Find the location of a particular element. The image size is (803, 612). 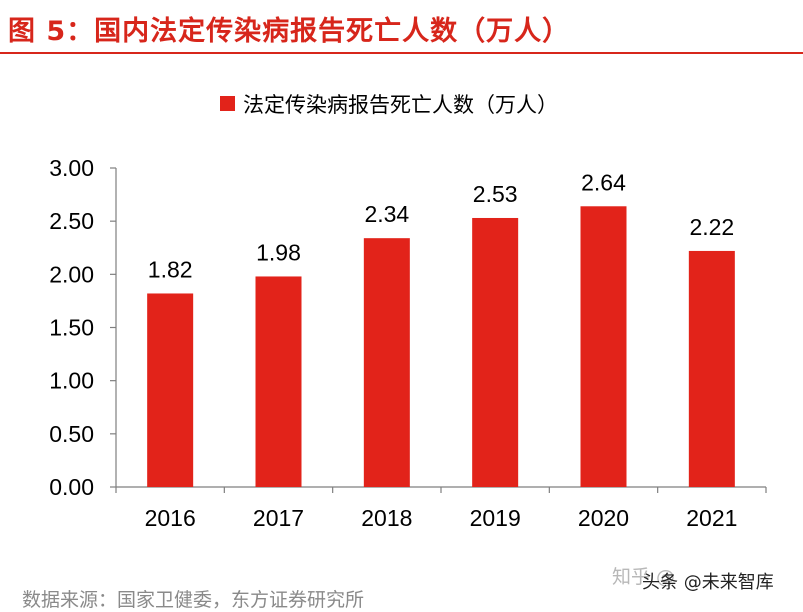

x-tick-label: 2019 is located at coordinates (495, 518).